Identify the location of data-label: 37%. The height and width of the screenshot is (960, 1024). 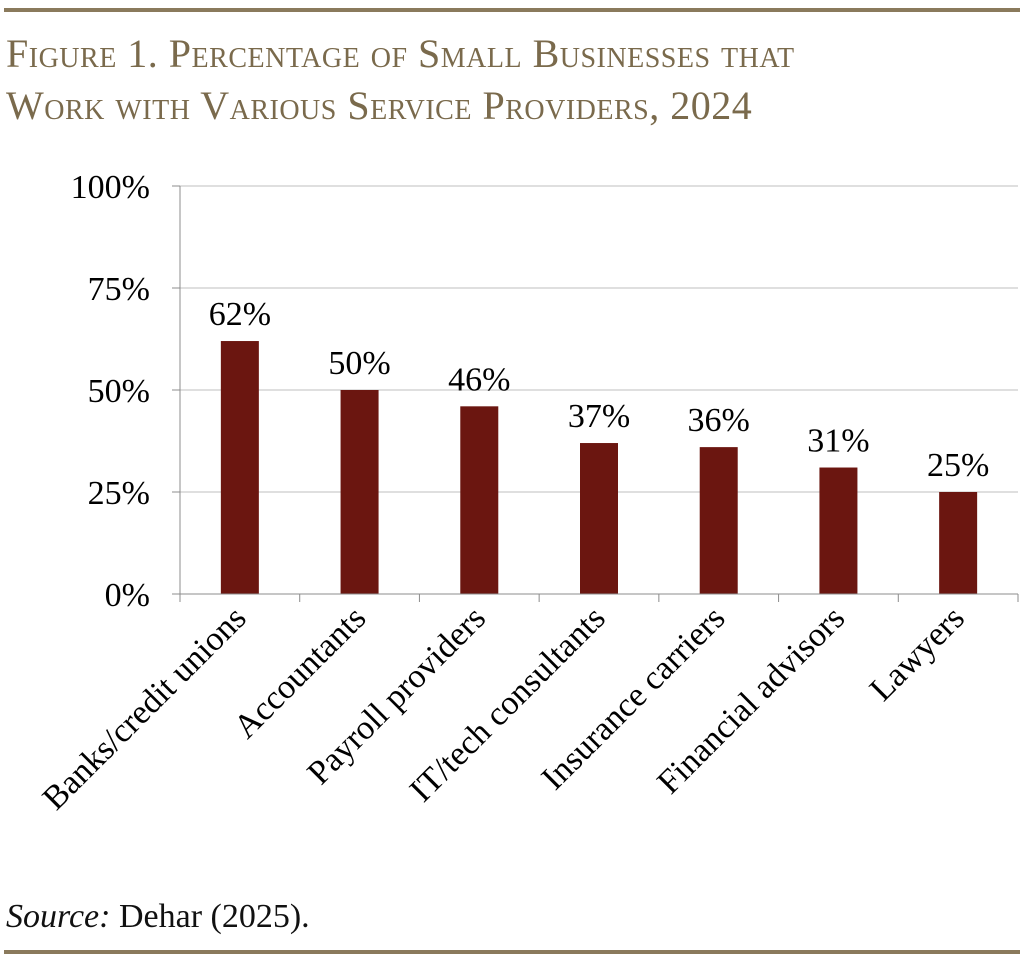
(599, 416).